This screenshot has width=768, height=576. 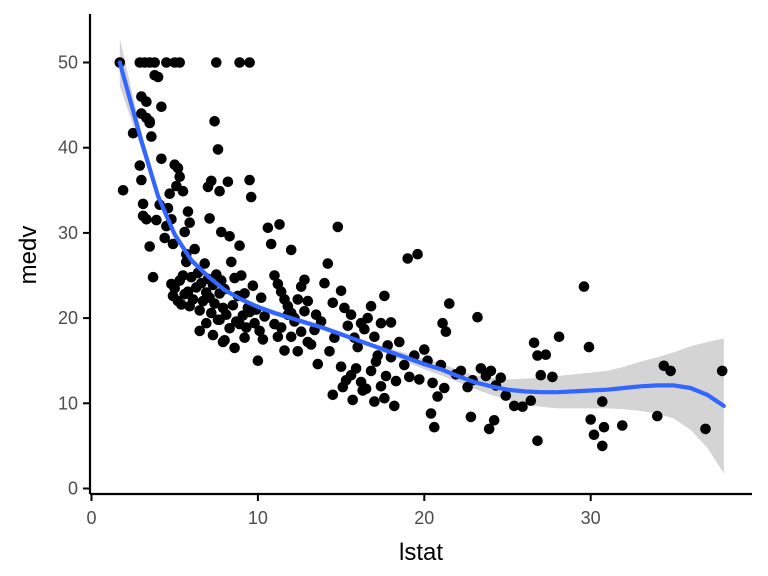 I want to click on y-tick-label: 30, so click(x=68, y=233).